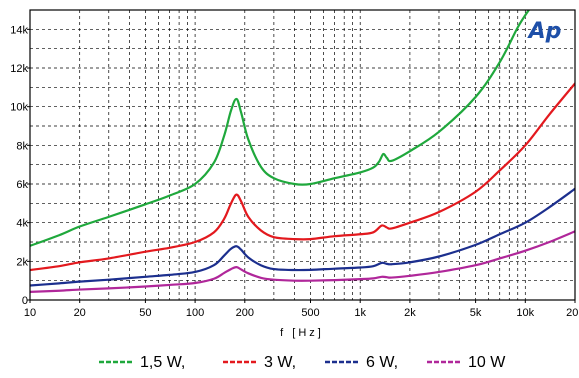  Describe the element at coordinates (360, 313) in the screenshot. I see `x-tick-label: 1k` at that location.